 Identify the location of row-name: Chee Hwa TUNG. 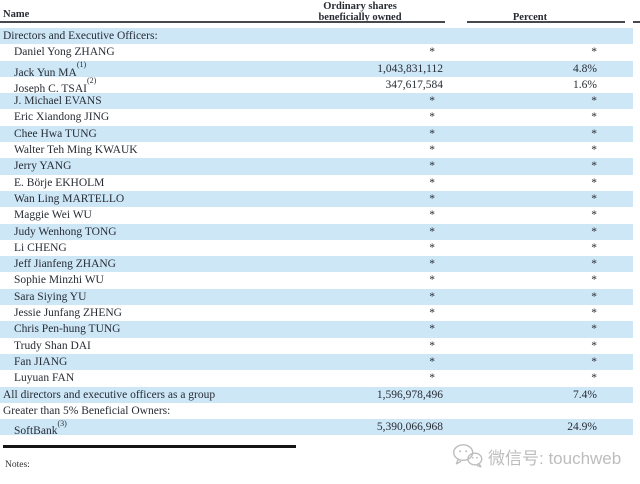
(55, 133).